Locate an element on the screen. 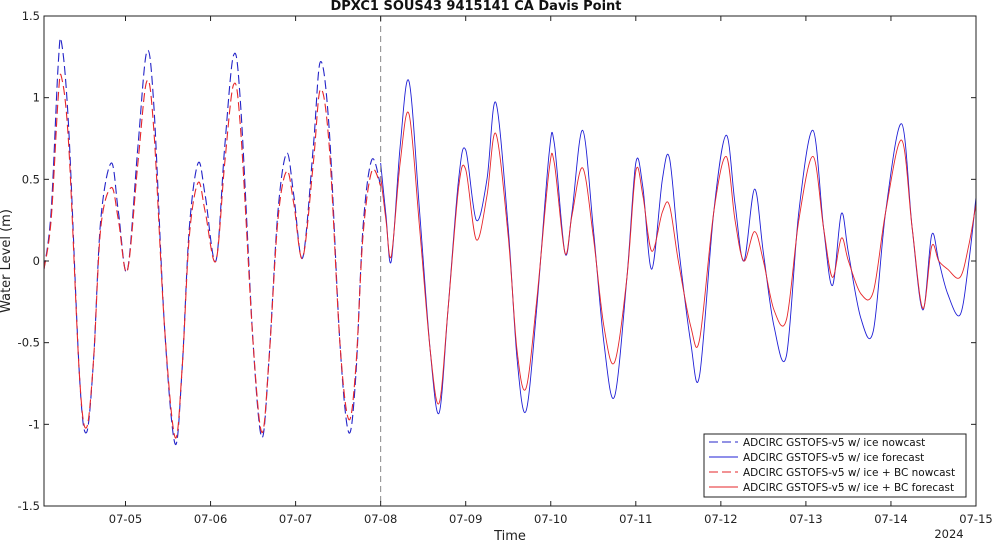  y-tick-label: 0 is located at coordinates (36, 261).